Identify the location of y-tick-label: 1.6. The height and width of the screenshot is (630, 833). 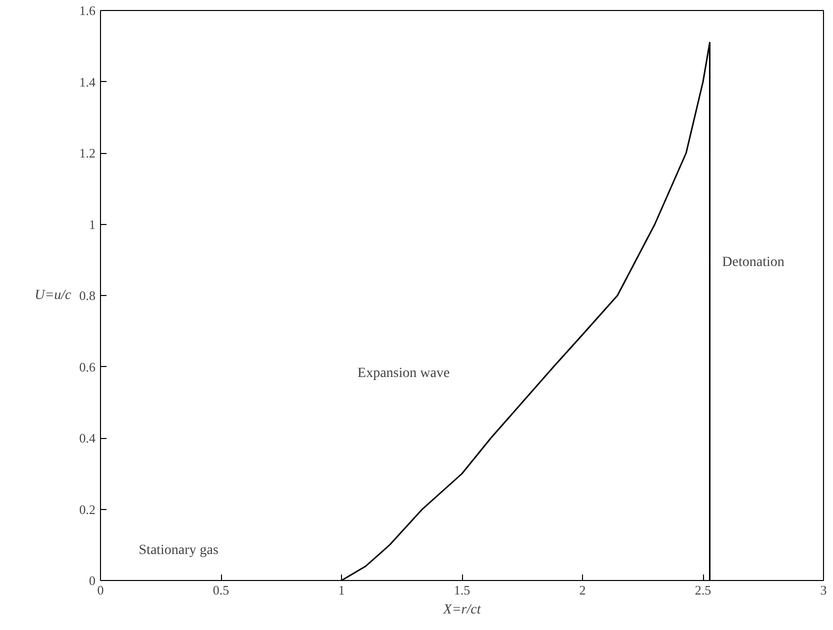
(87, 10).